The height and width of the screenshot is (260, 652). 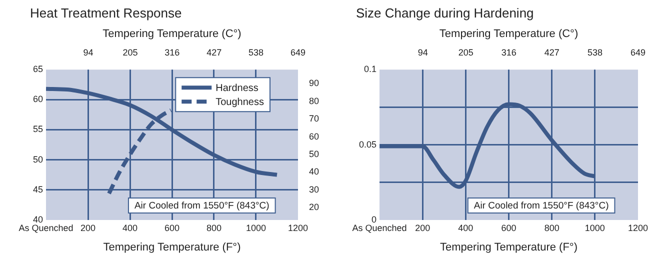 What do you see at coordinates (38, 189) in the screenshot?
I see `y-tick-label: 45` at bounding box center [38, 189].